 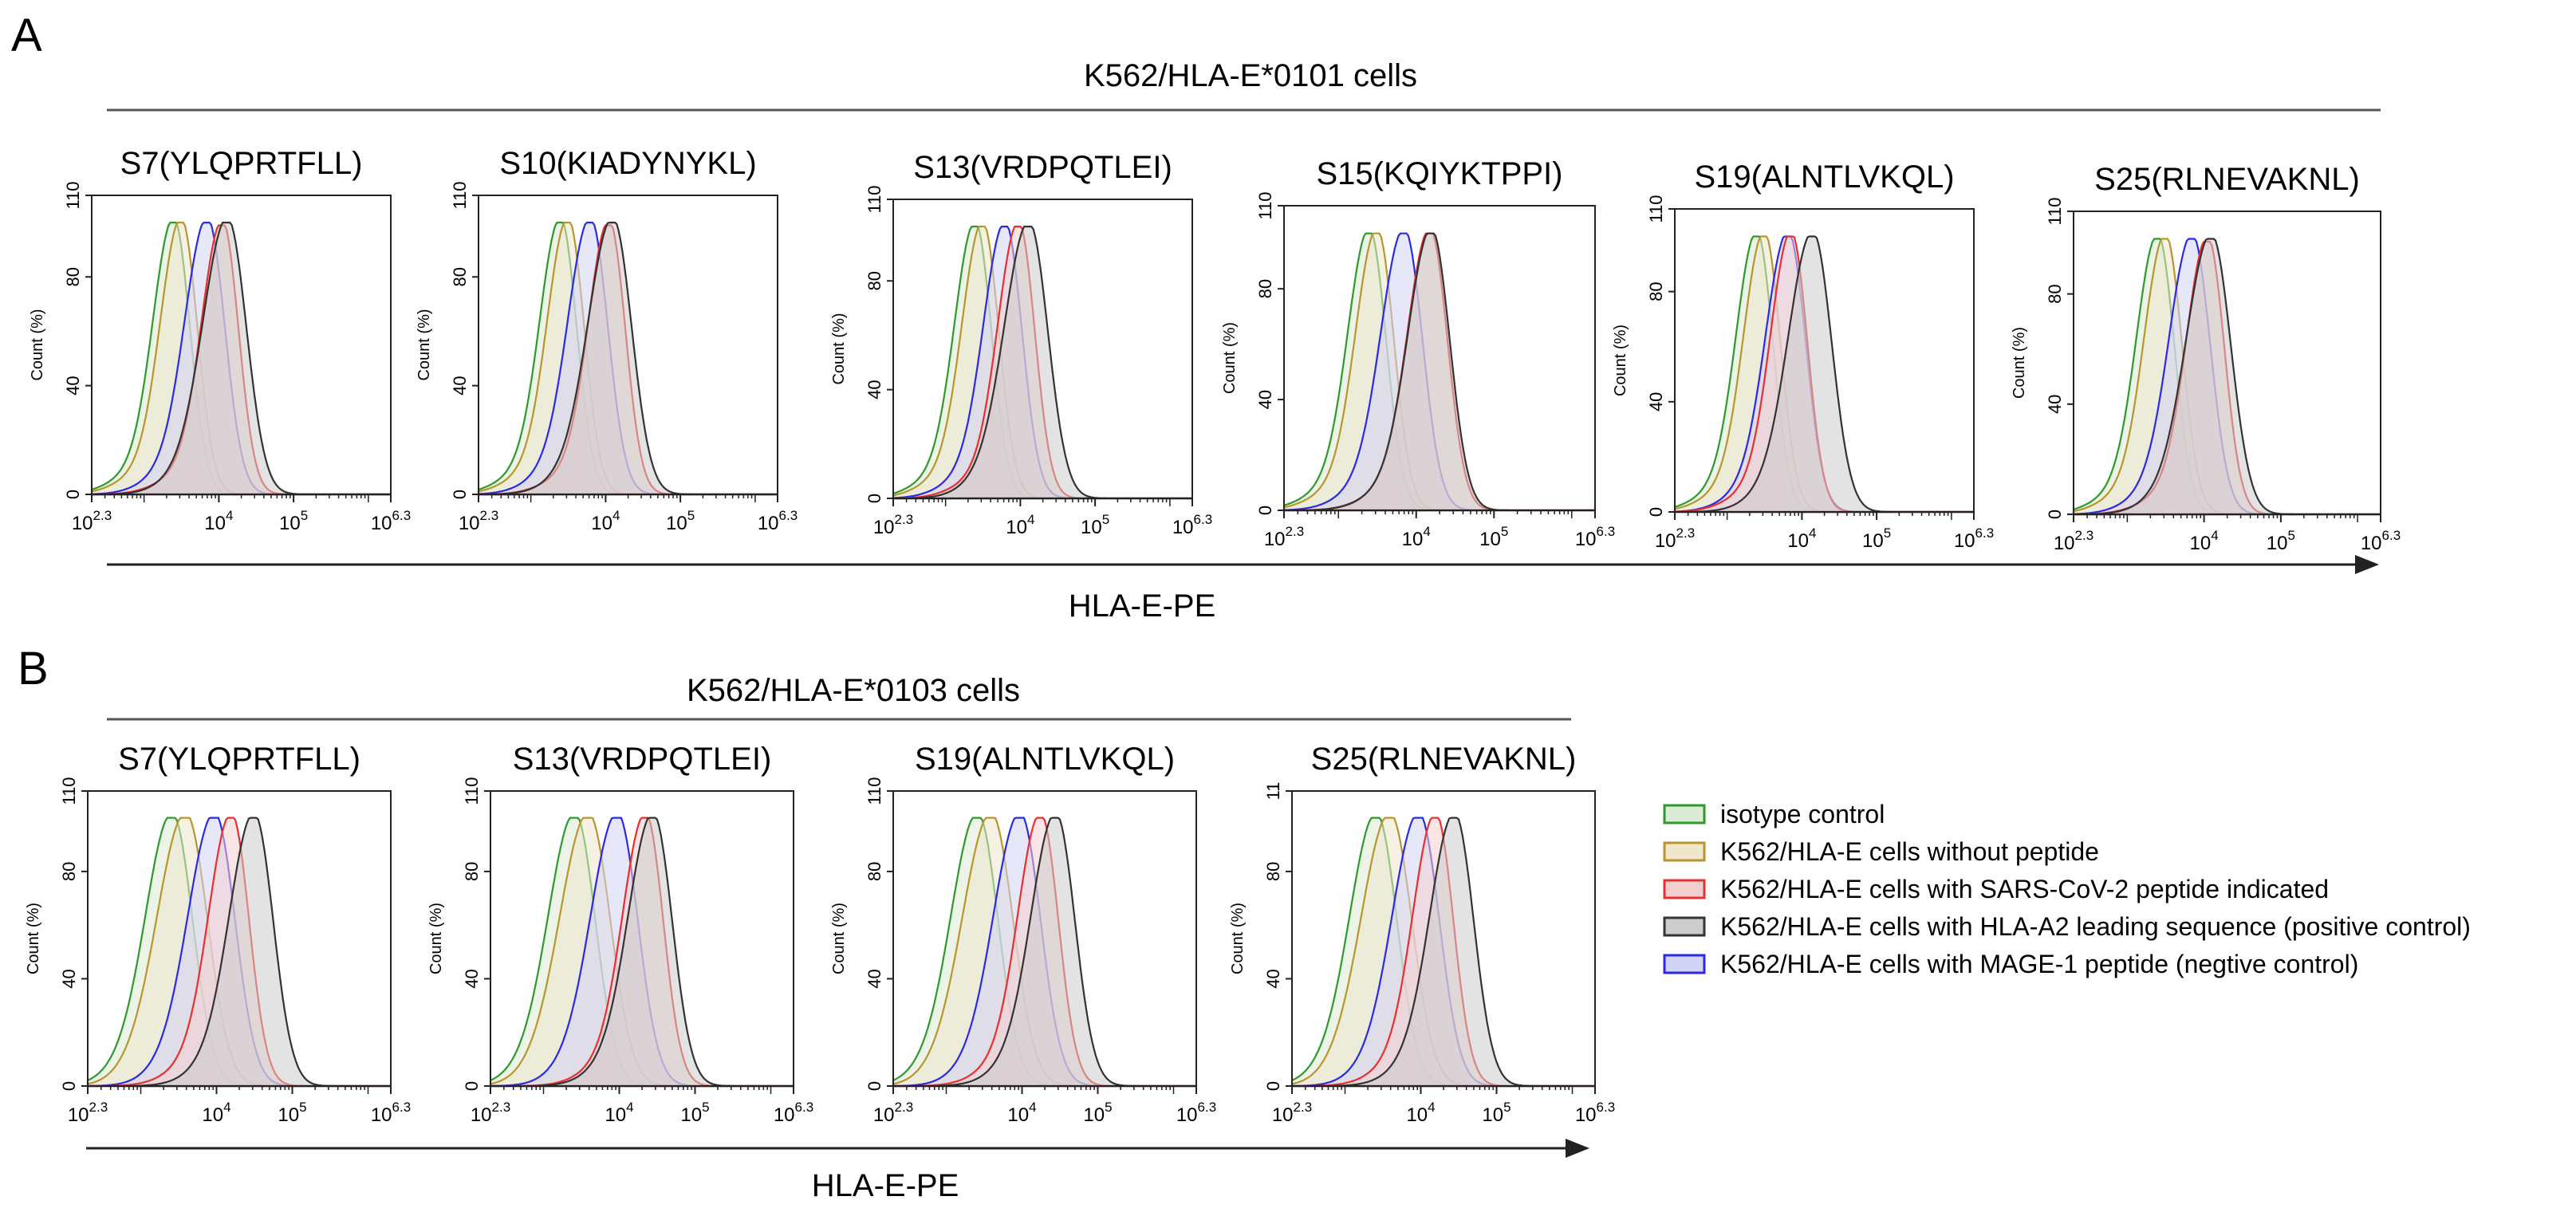 What do you see at coordinates (1250, 75) in the screenshot?
I see `section-a-title: K562/HLA-E*0101 cells` at bounding box center [1250, 75].